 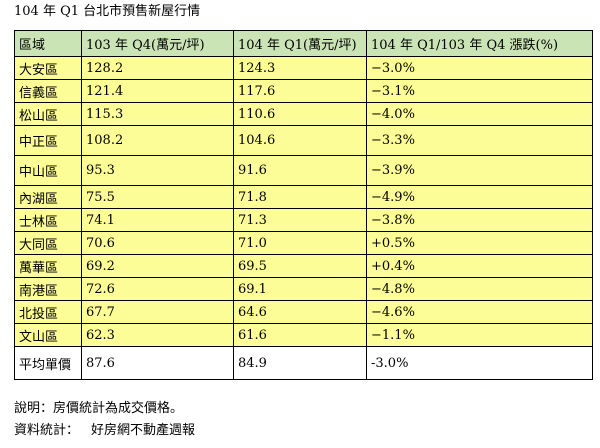 I want to click on district-cell: 萬華區, so click(x=48, y=266).